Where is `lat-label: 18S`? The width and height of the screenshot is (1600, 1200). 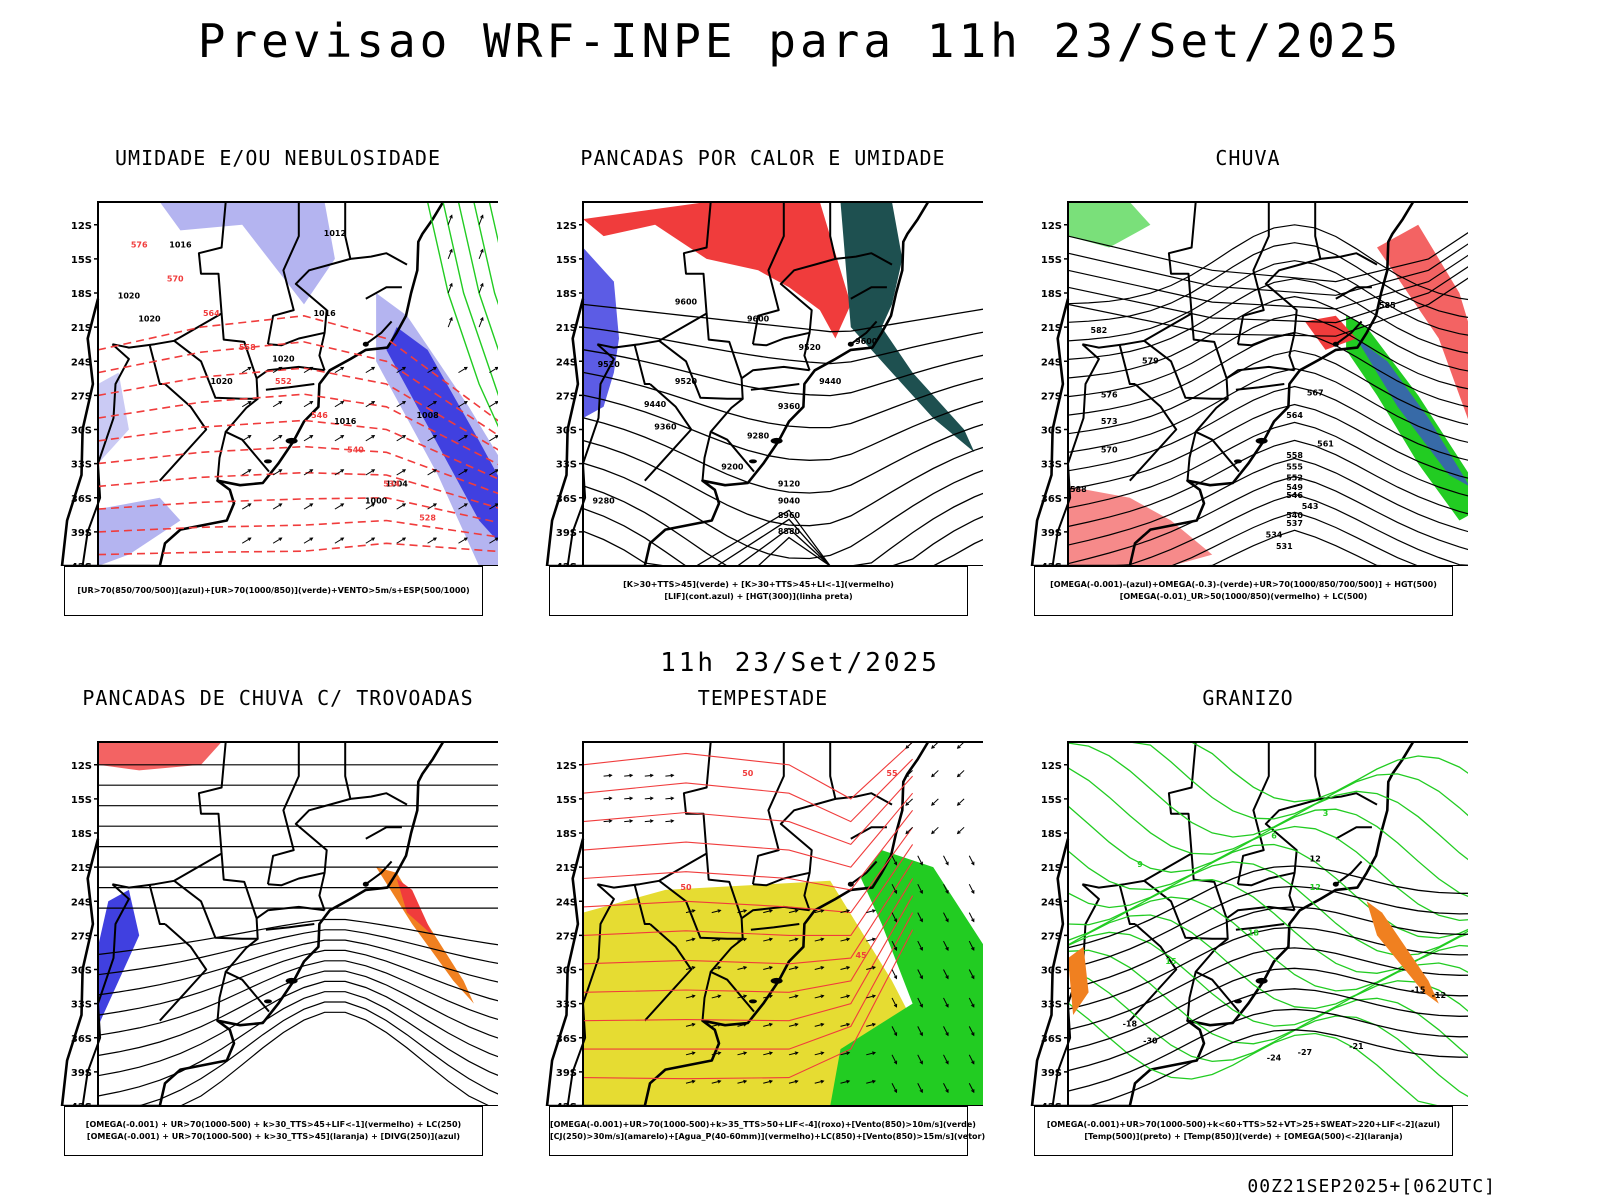
lat-label: 18S is located at coordinates (566, 834).